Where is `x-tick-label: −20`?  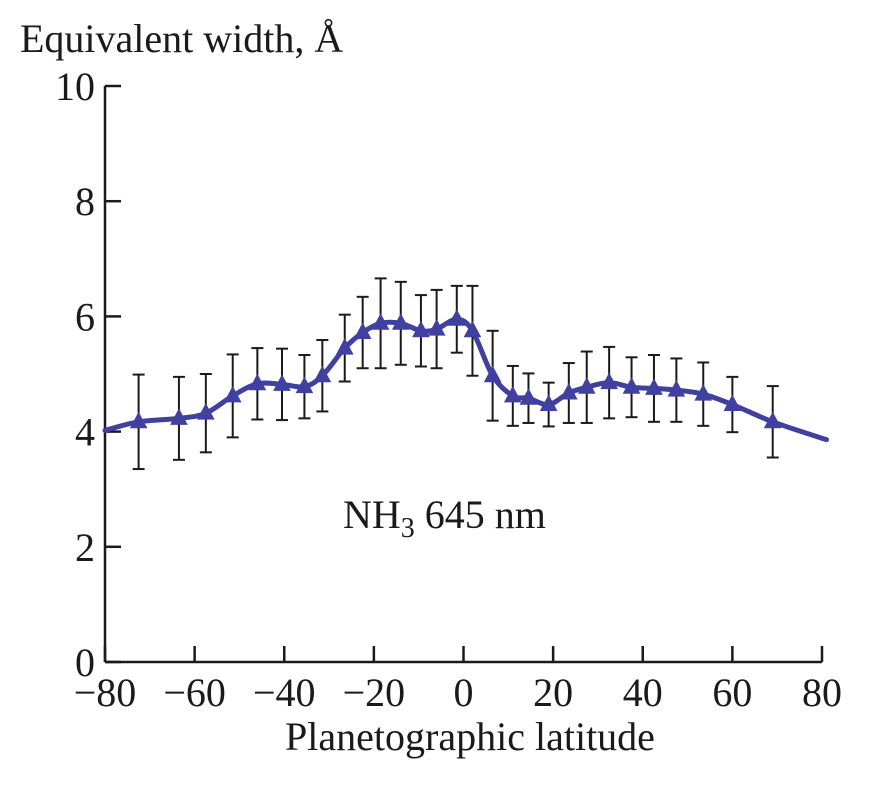 x-tick-label: −20 is located at coordinates (374, 692).